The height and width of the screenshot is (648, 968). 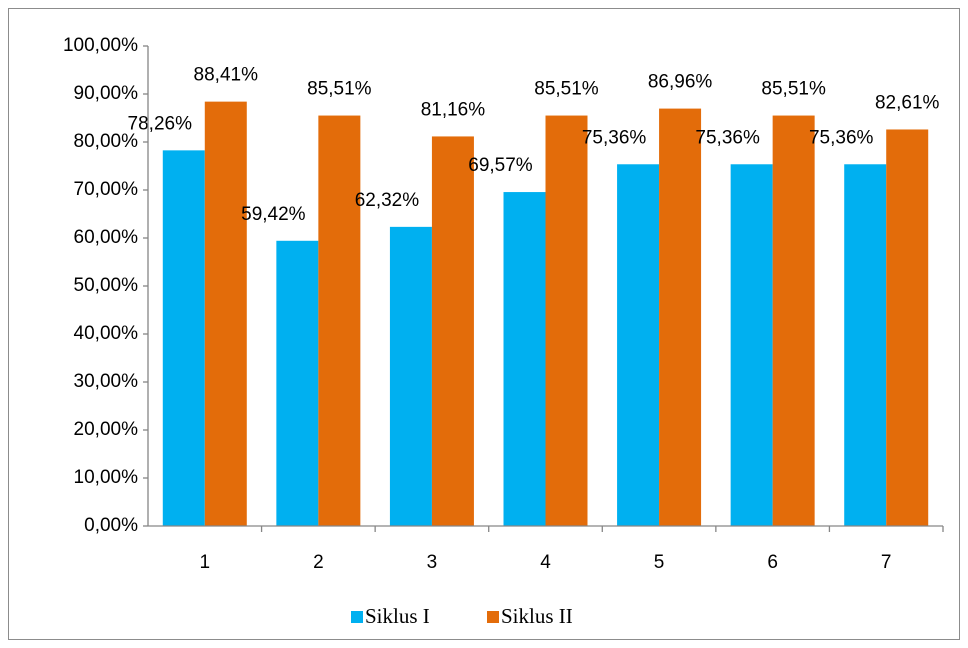 What do you see at coordinates (318, 562) in the screenshot?
I see `x-tick-label: 2` at bounding box center [318, 562].